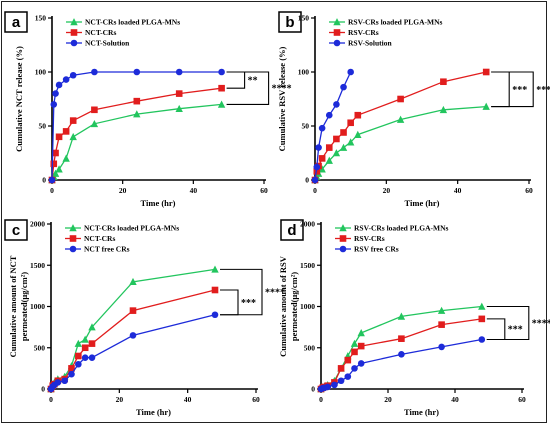  What do you see at coordinates (370, 43) in the screenshot?
I see `legend-label: RSV-Solution` at bounding box center [370, 43].